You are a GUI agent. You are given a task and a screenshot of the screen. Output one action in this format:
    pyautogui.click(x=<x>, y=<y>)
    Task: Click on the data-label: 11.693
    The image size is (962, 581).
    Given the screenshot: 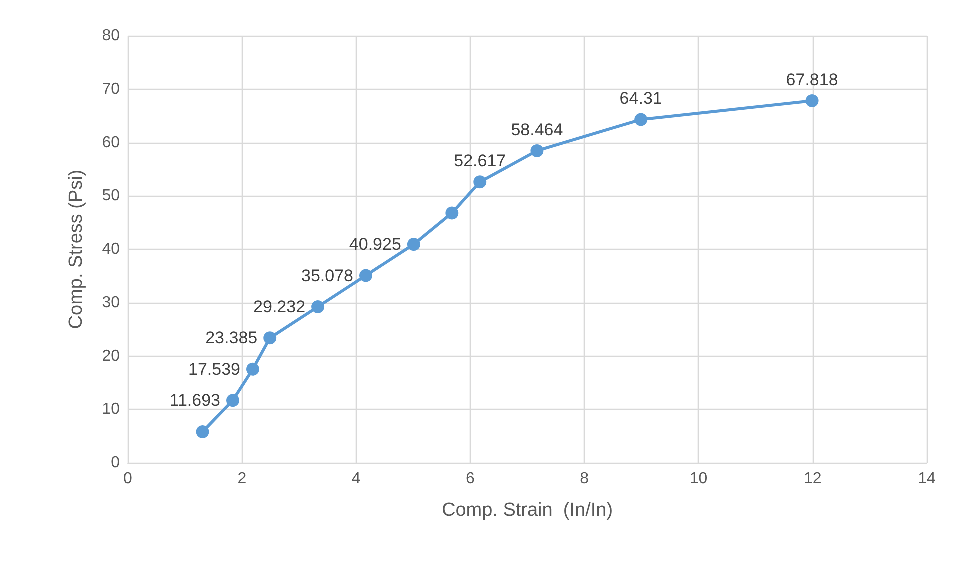 What is the action you would take?
    pyautogui.click(x=195, y=400)
    